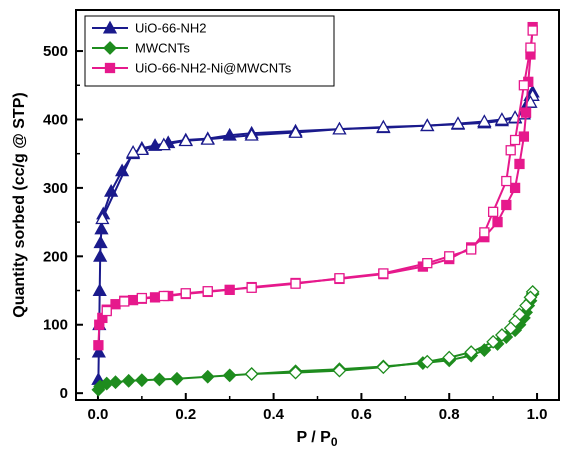 The image size is (564, 452). I want to click on legend-box, so click(209, 51).